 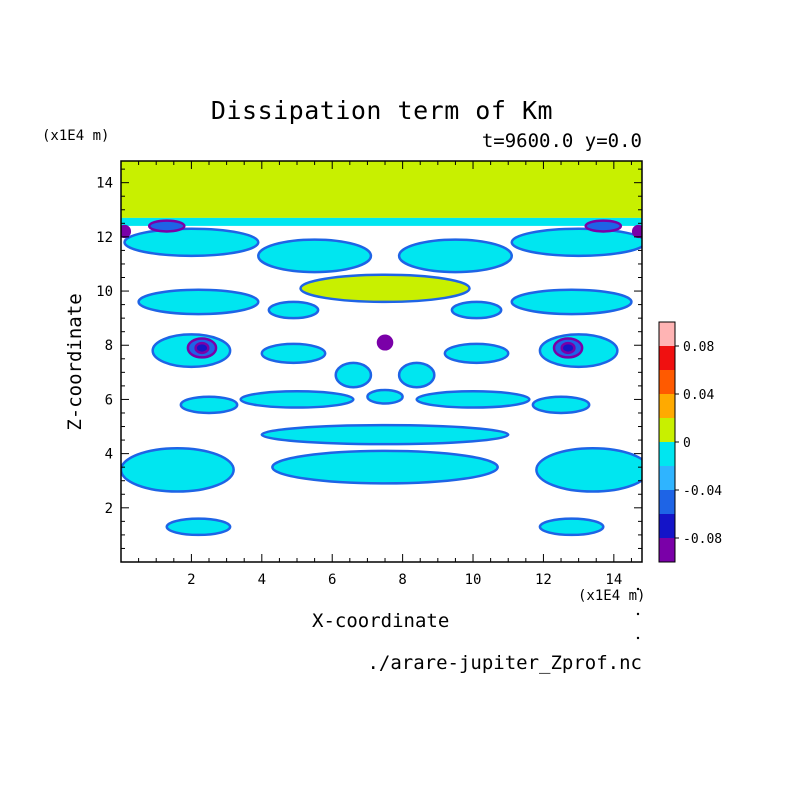 I want to click on x-tick-label-5: 12, so click(x=543, y=580).